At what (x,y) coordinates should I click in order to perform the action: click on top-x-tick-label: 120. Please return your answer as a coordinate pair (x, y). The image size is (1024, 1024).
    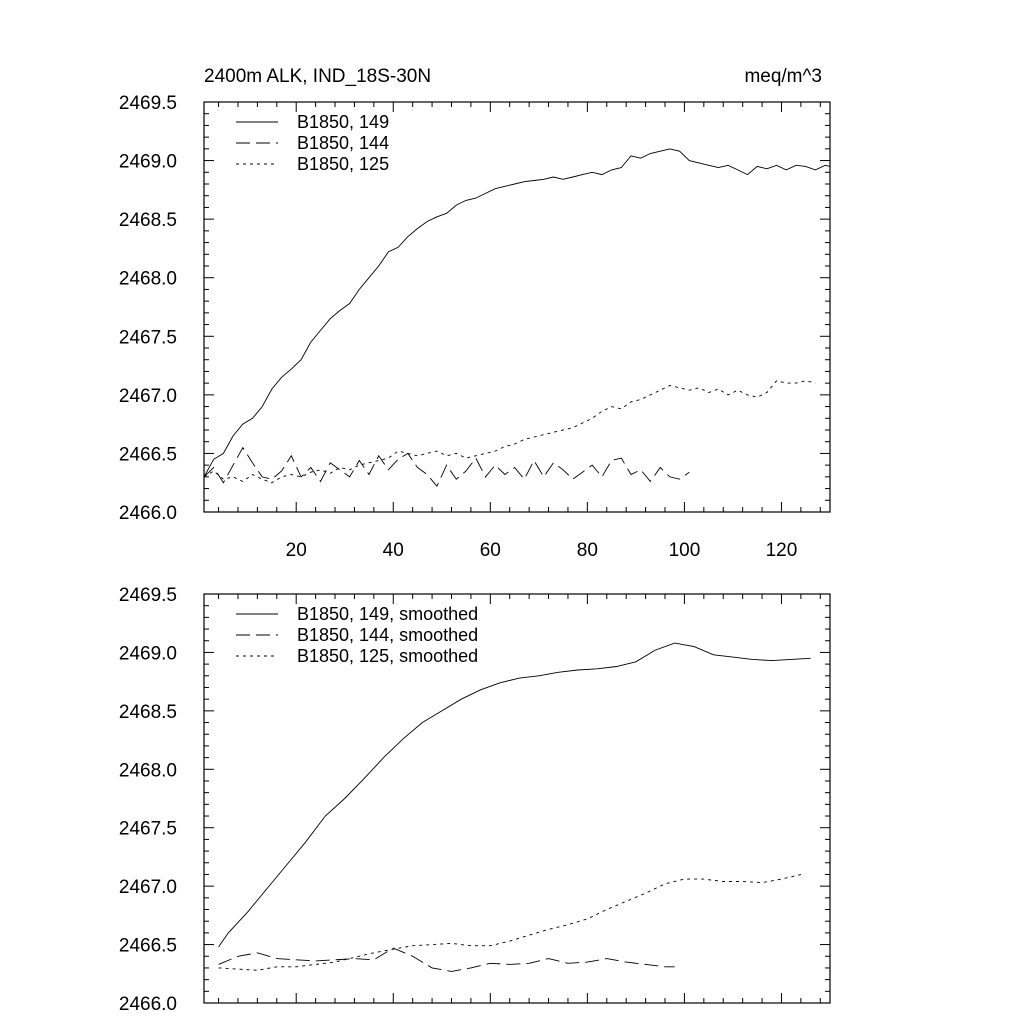
    Looking at the image, I should click on (782, 550).